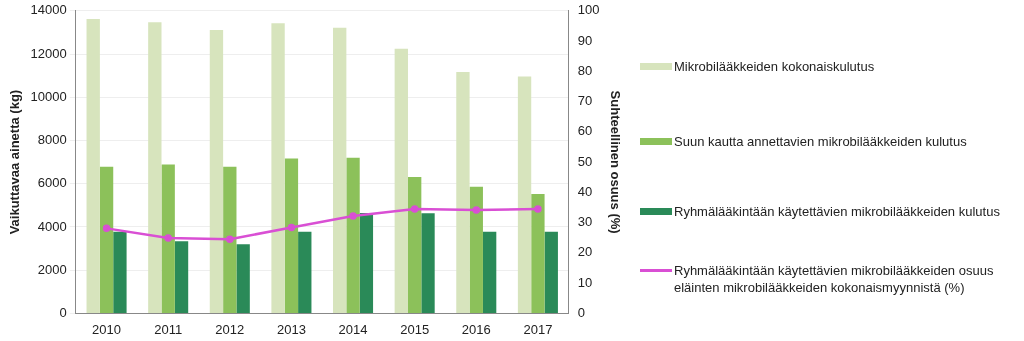 The height and width of the screenshot is (341, 1024). What do you see at coordinates (834, 279) in the screenshot?
I see `legend-label: Ryhmälääkintään käytettävien mikrobilääkkeiden osuus eläinten mikrobilääkkeiden kokonaismyynnistä (%)` at bounding box center [834, 279].